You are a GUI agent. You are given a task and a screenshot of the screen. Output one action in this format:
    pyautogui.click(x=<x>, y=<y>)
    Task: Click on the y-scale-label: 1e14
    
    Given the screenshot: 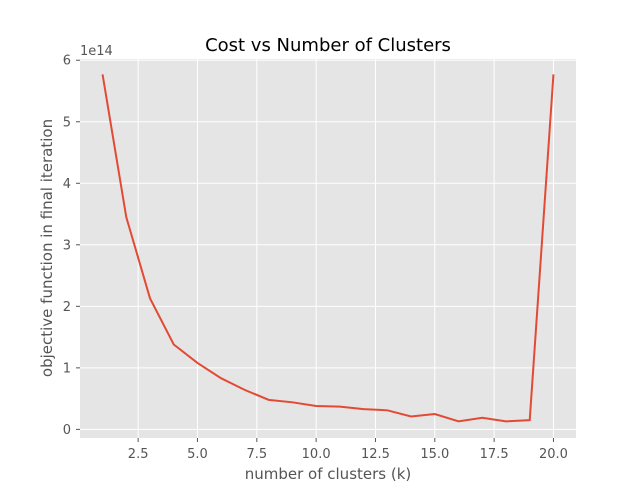 What is the action you would take?
    pyautogui.click(x=96, y=51)
    